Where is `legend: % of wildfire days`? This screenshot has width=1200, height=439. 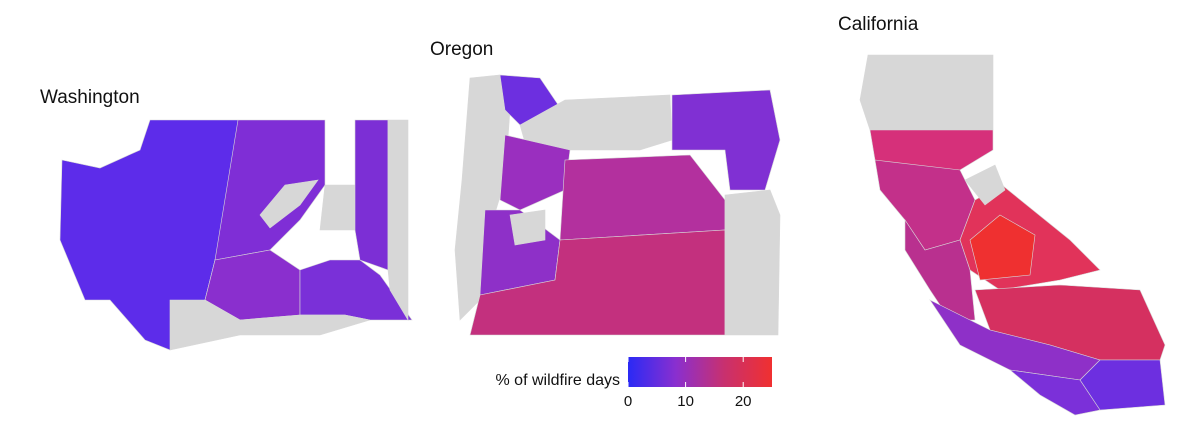 legend: % of wildfire days is located at coordinates (634, 373).